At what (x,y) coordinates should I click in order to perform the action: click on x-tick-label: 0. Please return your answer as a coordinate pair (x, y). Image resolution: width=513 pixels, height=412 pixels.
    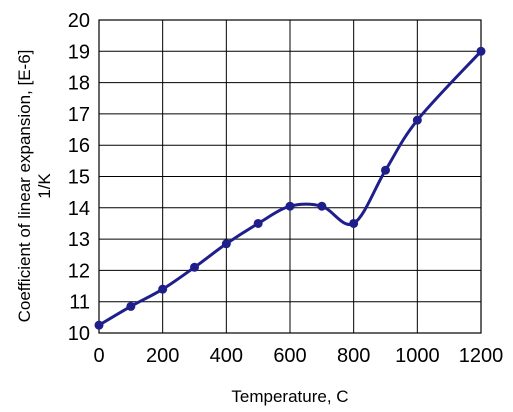
    Looking at the image, I should click on (98, 356).